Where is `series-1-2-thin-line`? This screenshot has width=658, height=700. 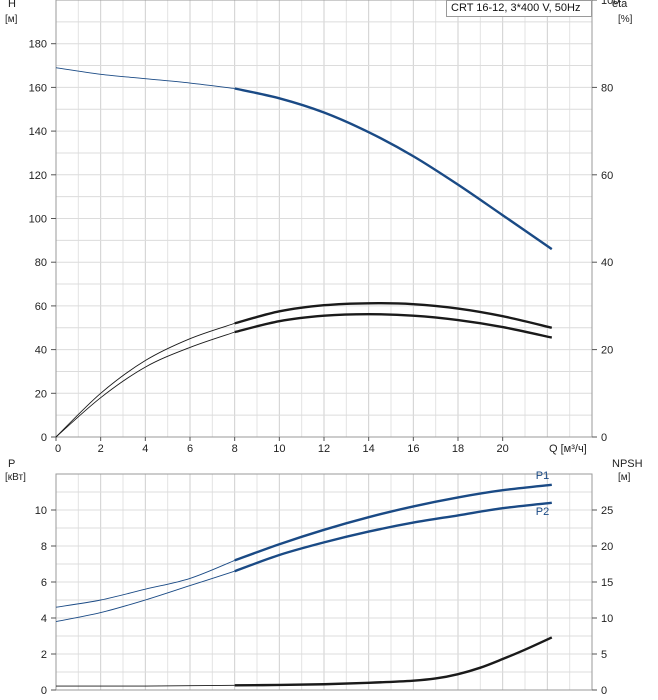
series-1-2-thin-line is located at coordinates (145, 685).